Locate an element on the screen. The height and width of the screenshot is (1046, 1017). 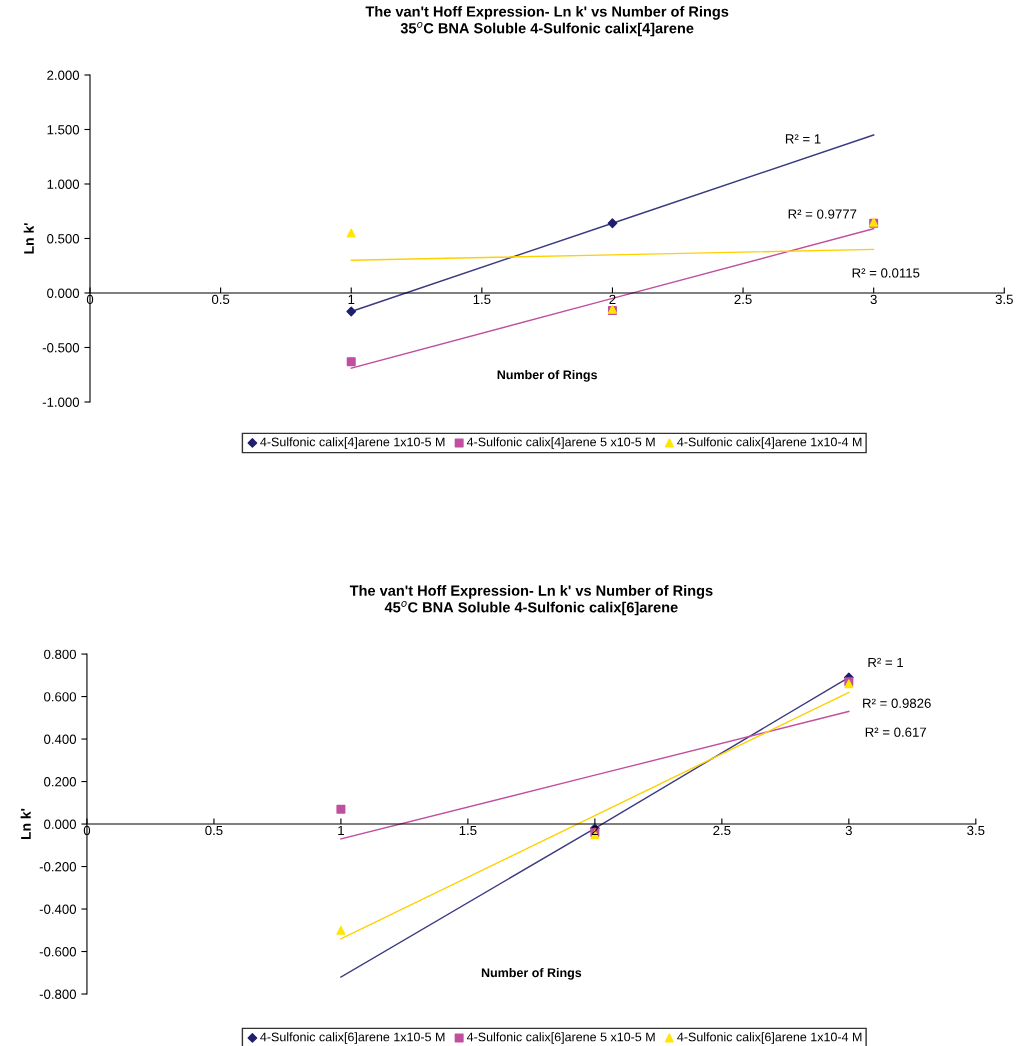
legend-label: 4-Sulfonic calix[4]arene 1x10-4 M is located at coordinates (769, 443).